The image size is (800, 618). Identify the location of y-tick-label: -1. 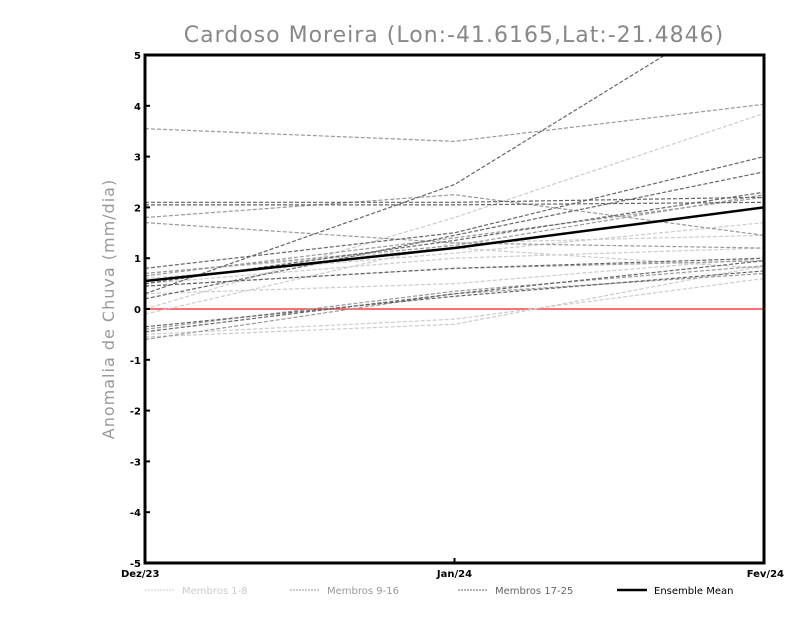
(135, 361).